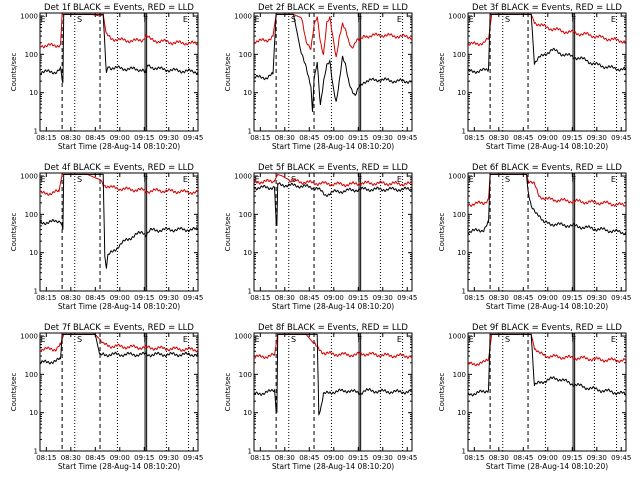  Describe the element at coordinates (119, 328) in the screenshot. I see `panel-title: Det 7f BLACK = Events, RED = LLD` at that location.